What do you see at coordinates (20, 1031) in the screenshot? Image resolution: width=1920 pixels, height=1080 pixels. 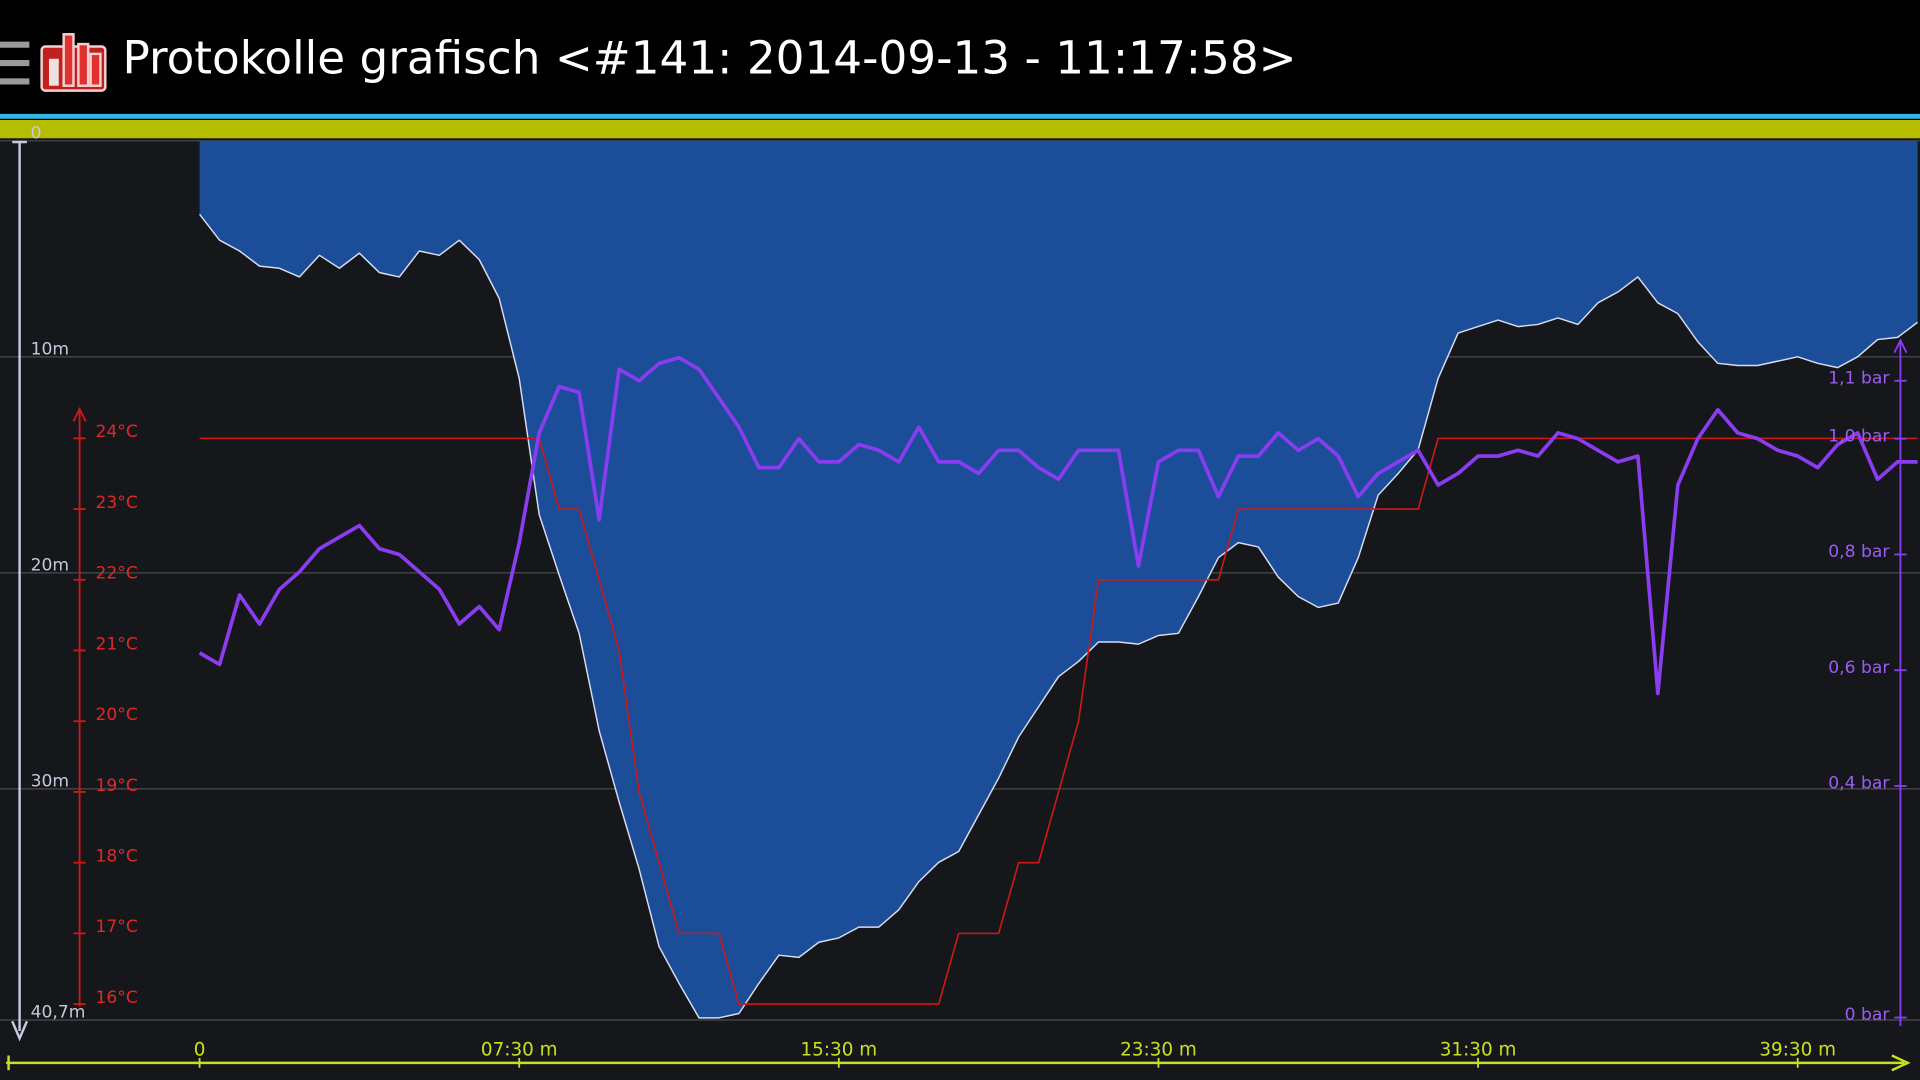 I see `y-axis-arrow` at bounding box center [20, 1031].